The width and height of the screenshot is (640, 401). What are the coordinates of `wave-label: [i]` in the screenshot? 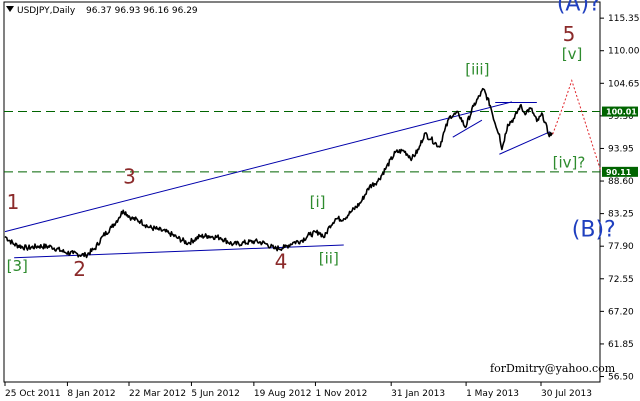 It's located at (318, 202).